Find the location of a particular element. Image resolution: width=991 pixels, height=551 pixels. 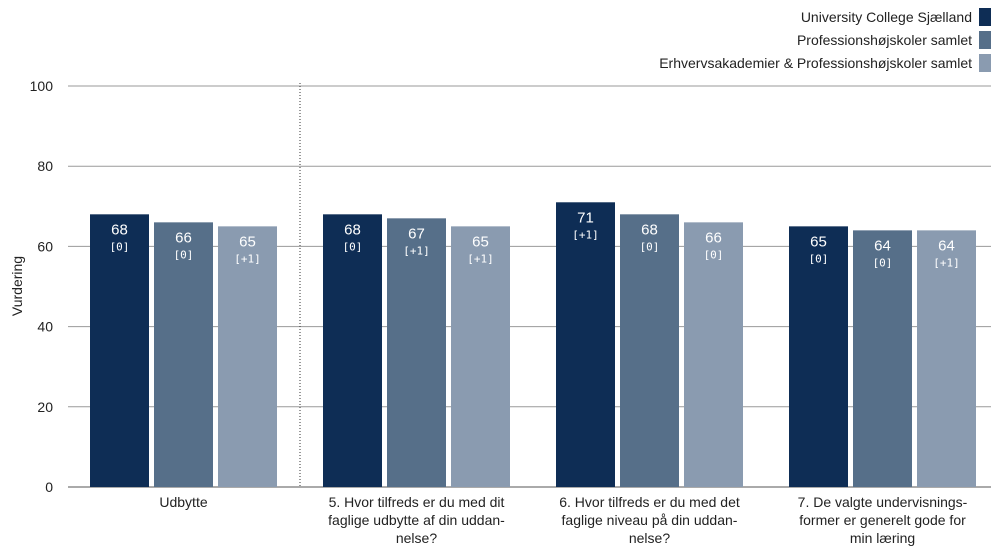

y-tick-label: 80 is located at coordinates (45, 166).